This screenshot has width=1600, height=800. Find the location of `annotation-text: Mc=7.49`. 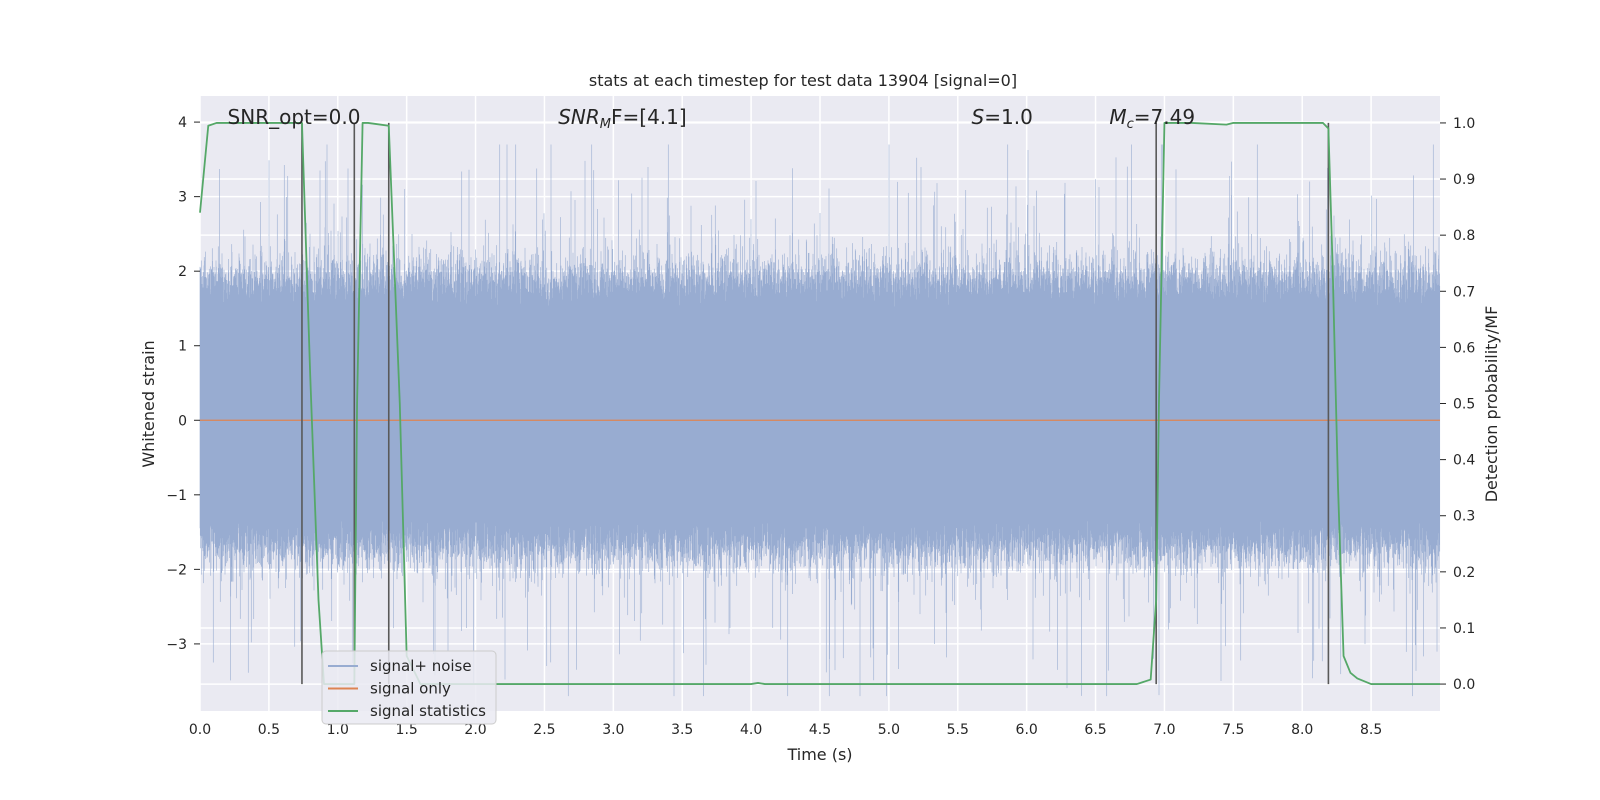

annotation-text: Mc=7.49 is located at coordinates (1152, 118).